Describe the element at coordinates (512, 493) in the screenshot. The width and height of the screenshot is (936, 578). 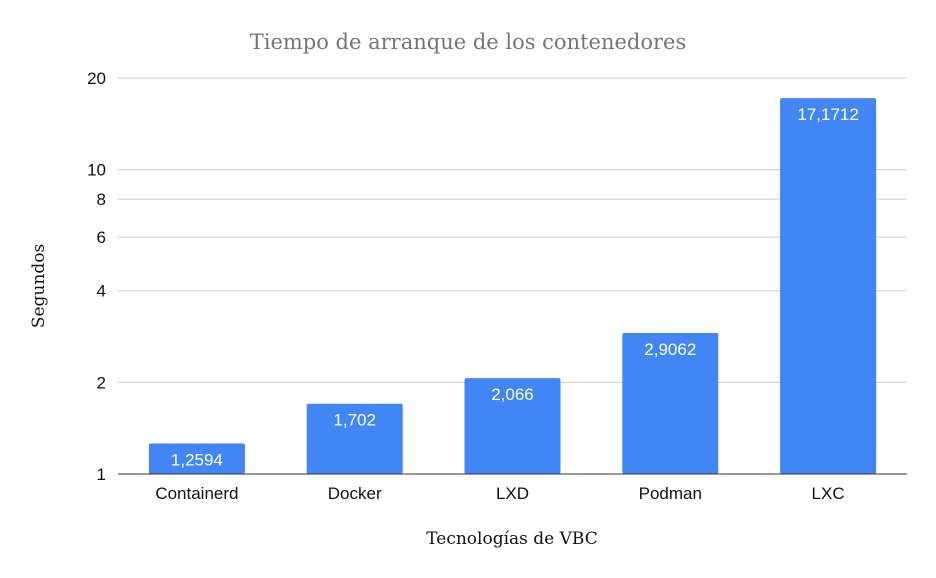
I see `x-category-label: LXD` at that location.